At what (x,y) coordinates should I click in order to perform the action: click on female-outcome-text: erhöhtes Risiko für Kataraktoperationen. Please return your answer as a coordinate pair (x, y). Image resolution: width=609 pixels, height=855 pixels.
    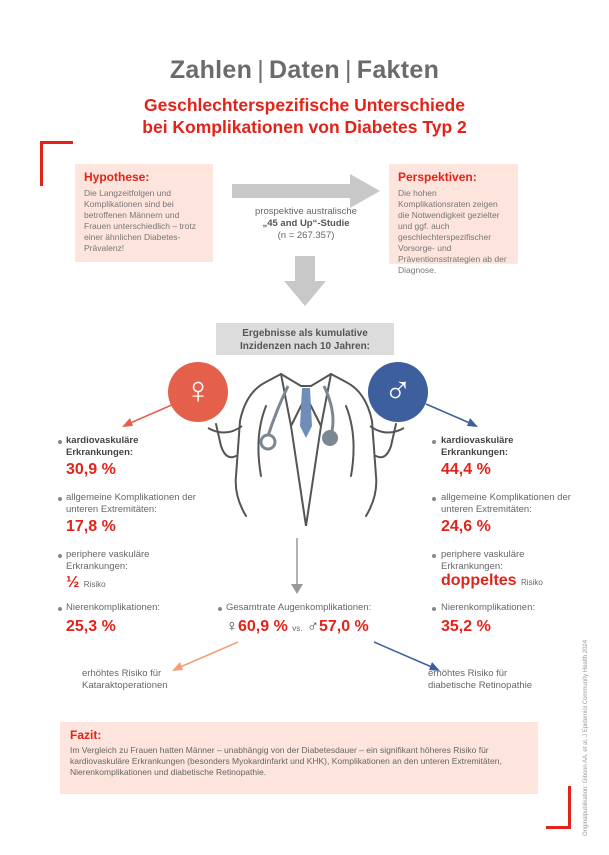
    Looking at the image, I should click on (125, 679).